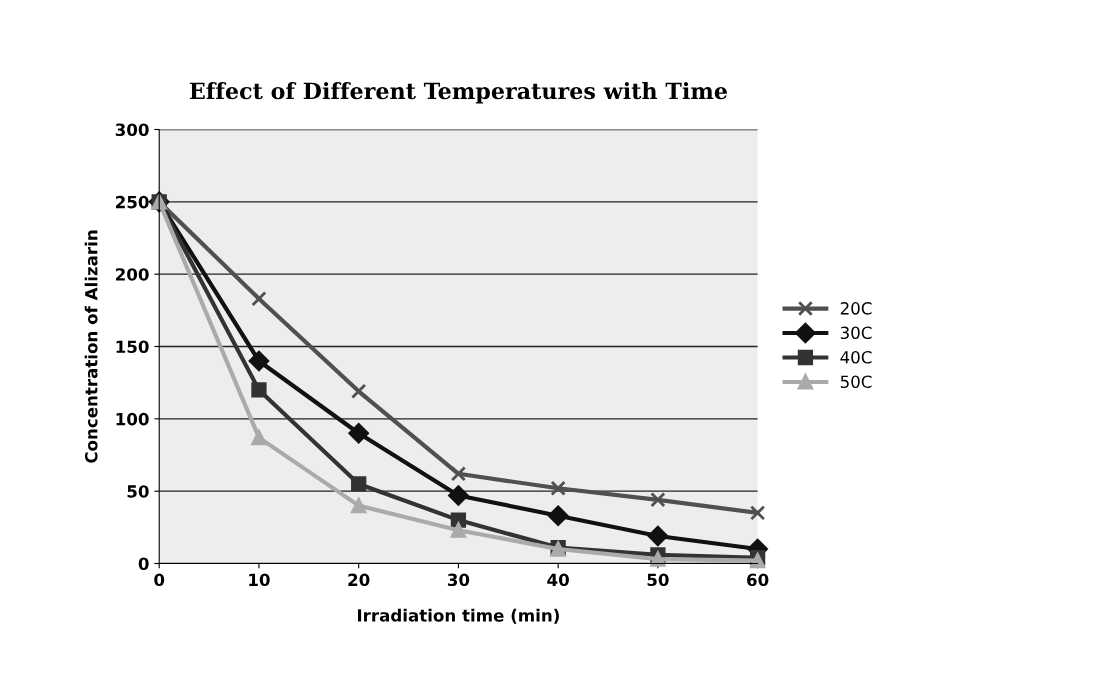  What do you see at coordinates (132, 130) in the screenshot?
I see `y-tick-label: 300` at bounding box center [132, 130].